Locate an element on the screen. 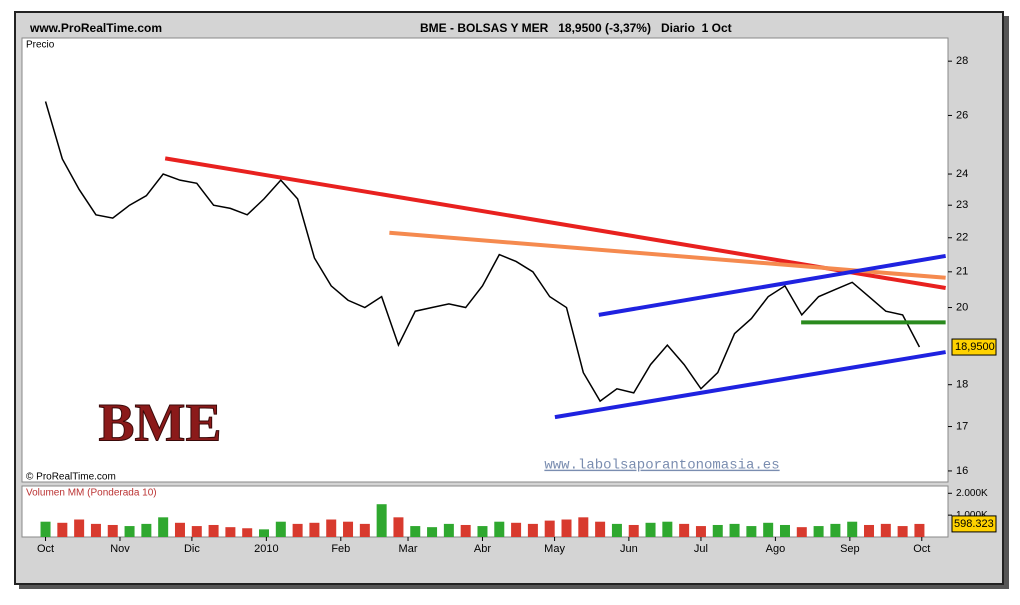 The height and width of the screenshot is (605, 1020). price-label-box is located at coordinates (974, 347).